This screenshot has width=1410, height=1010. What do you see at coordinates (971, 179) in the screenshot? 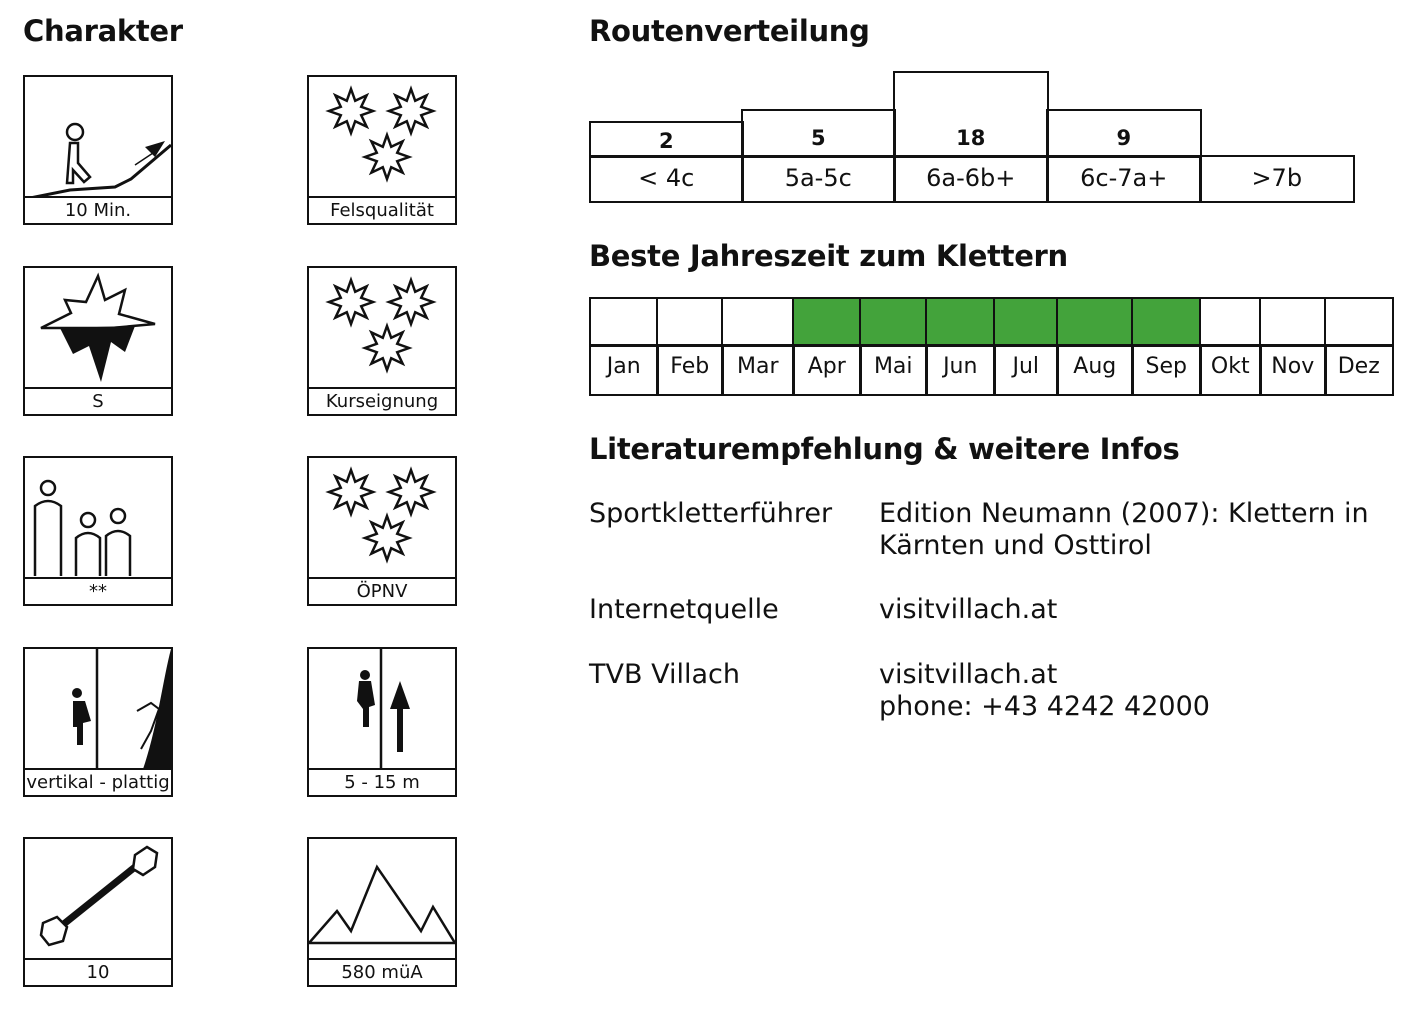
I see `route-grade: 6a-6b+` at bounding box center [971, 179].